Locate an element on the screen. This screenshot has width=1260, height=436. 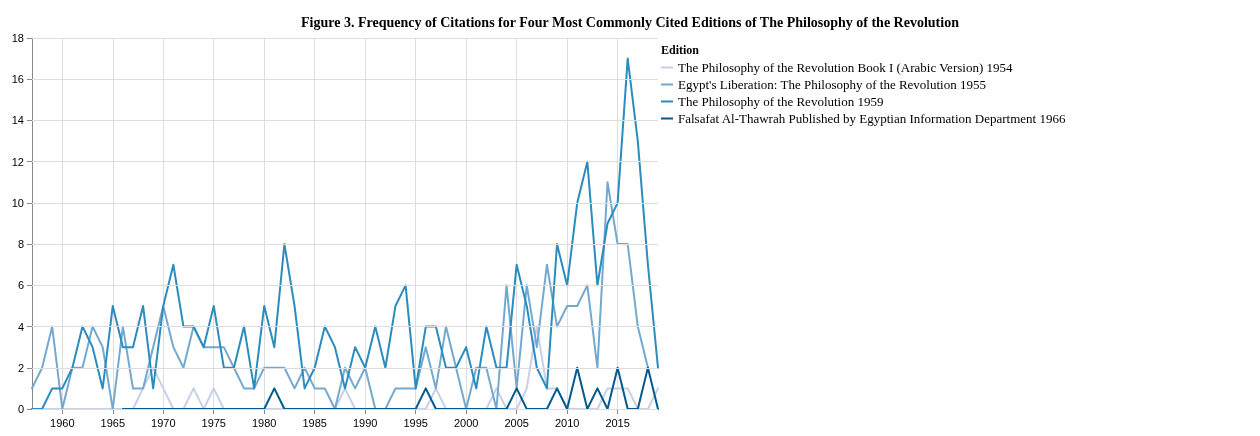
y-tick-label: 14 is located at coordinates (17, 120).